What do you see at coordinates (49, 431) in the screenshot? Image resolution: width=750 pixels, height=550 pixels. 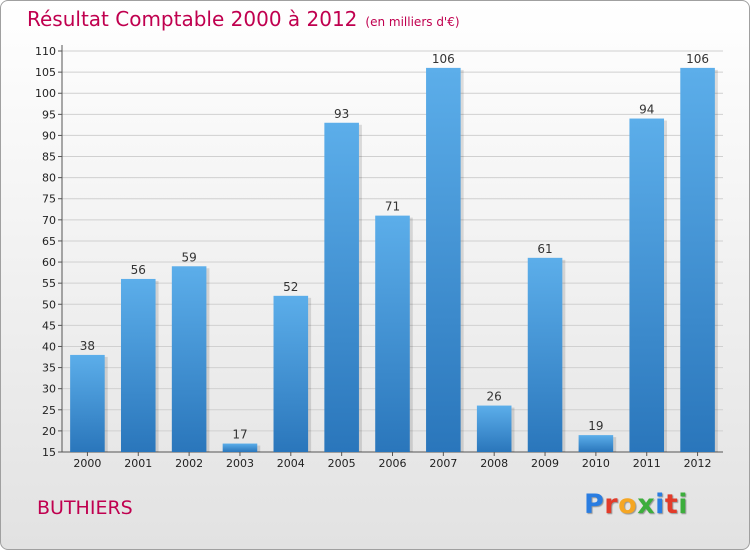 I see `y-tick-label: 20` at bounding box center [49, 431].